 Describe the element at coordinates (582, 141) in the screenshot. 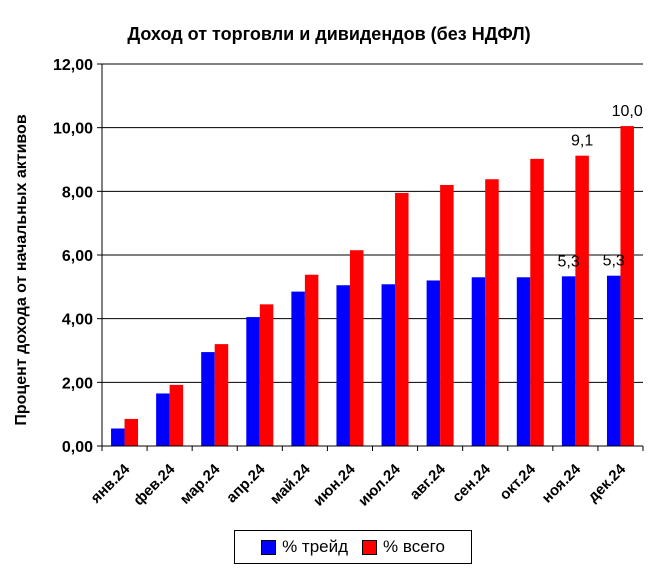

I see `data-label: 9,1` at that location.